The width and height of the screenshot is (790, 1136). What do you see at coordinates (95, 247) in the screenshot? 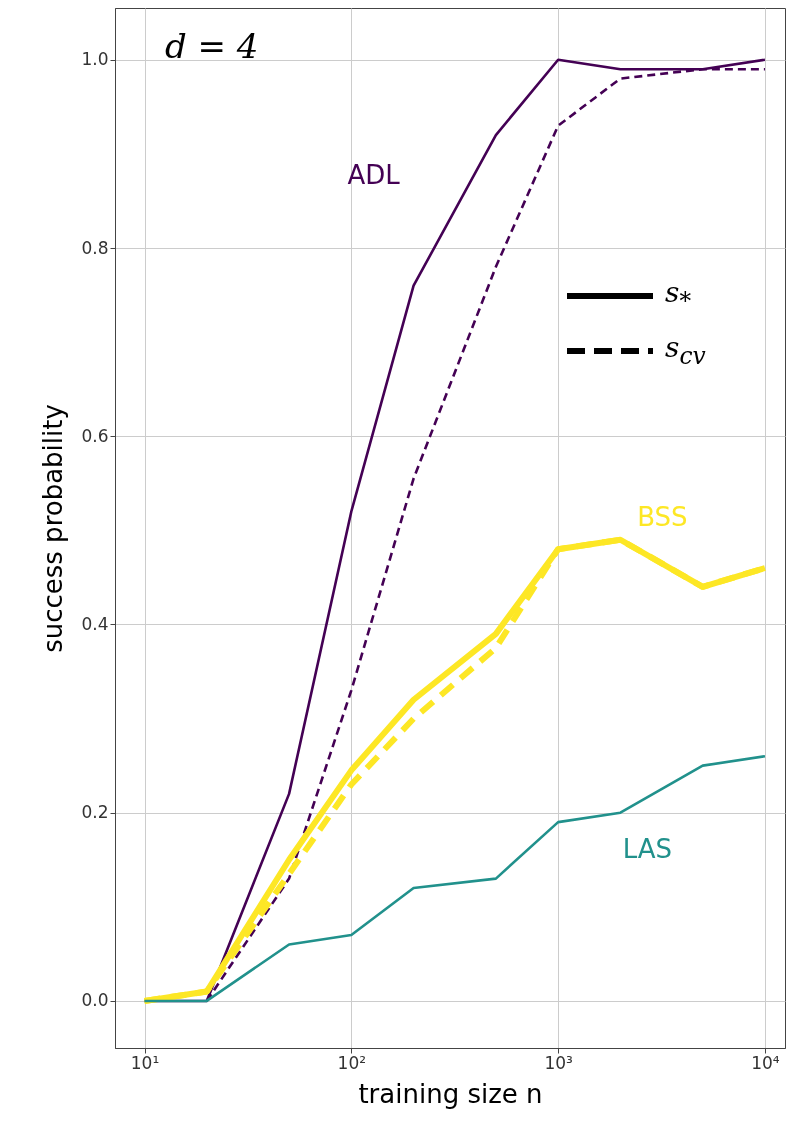
I see `y-tick-label: 0.8` at bounding box center [95, 247].